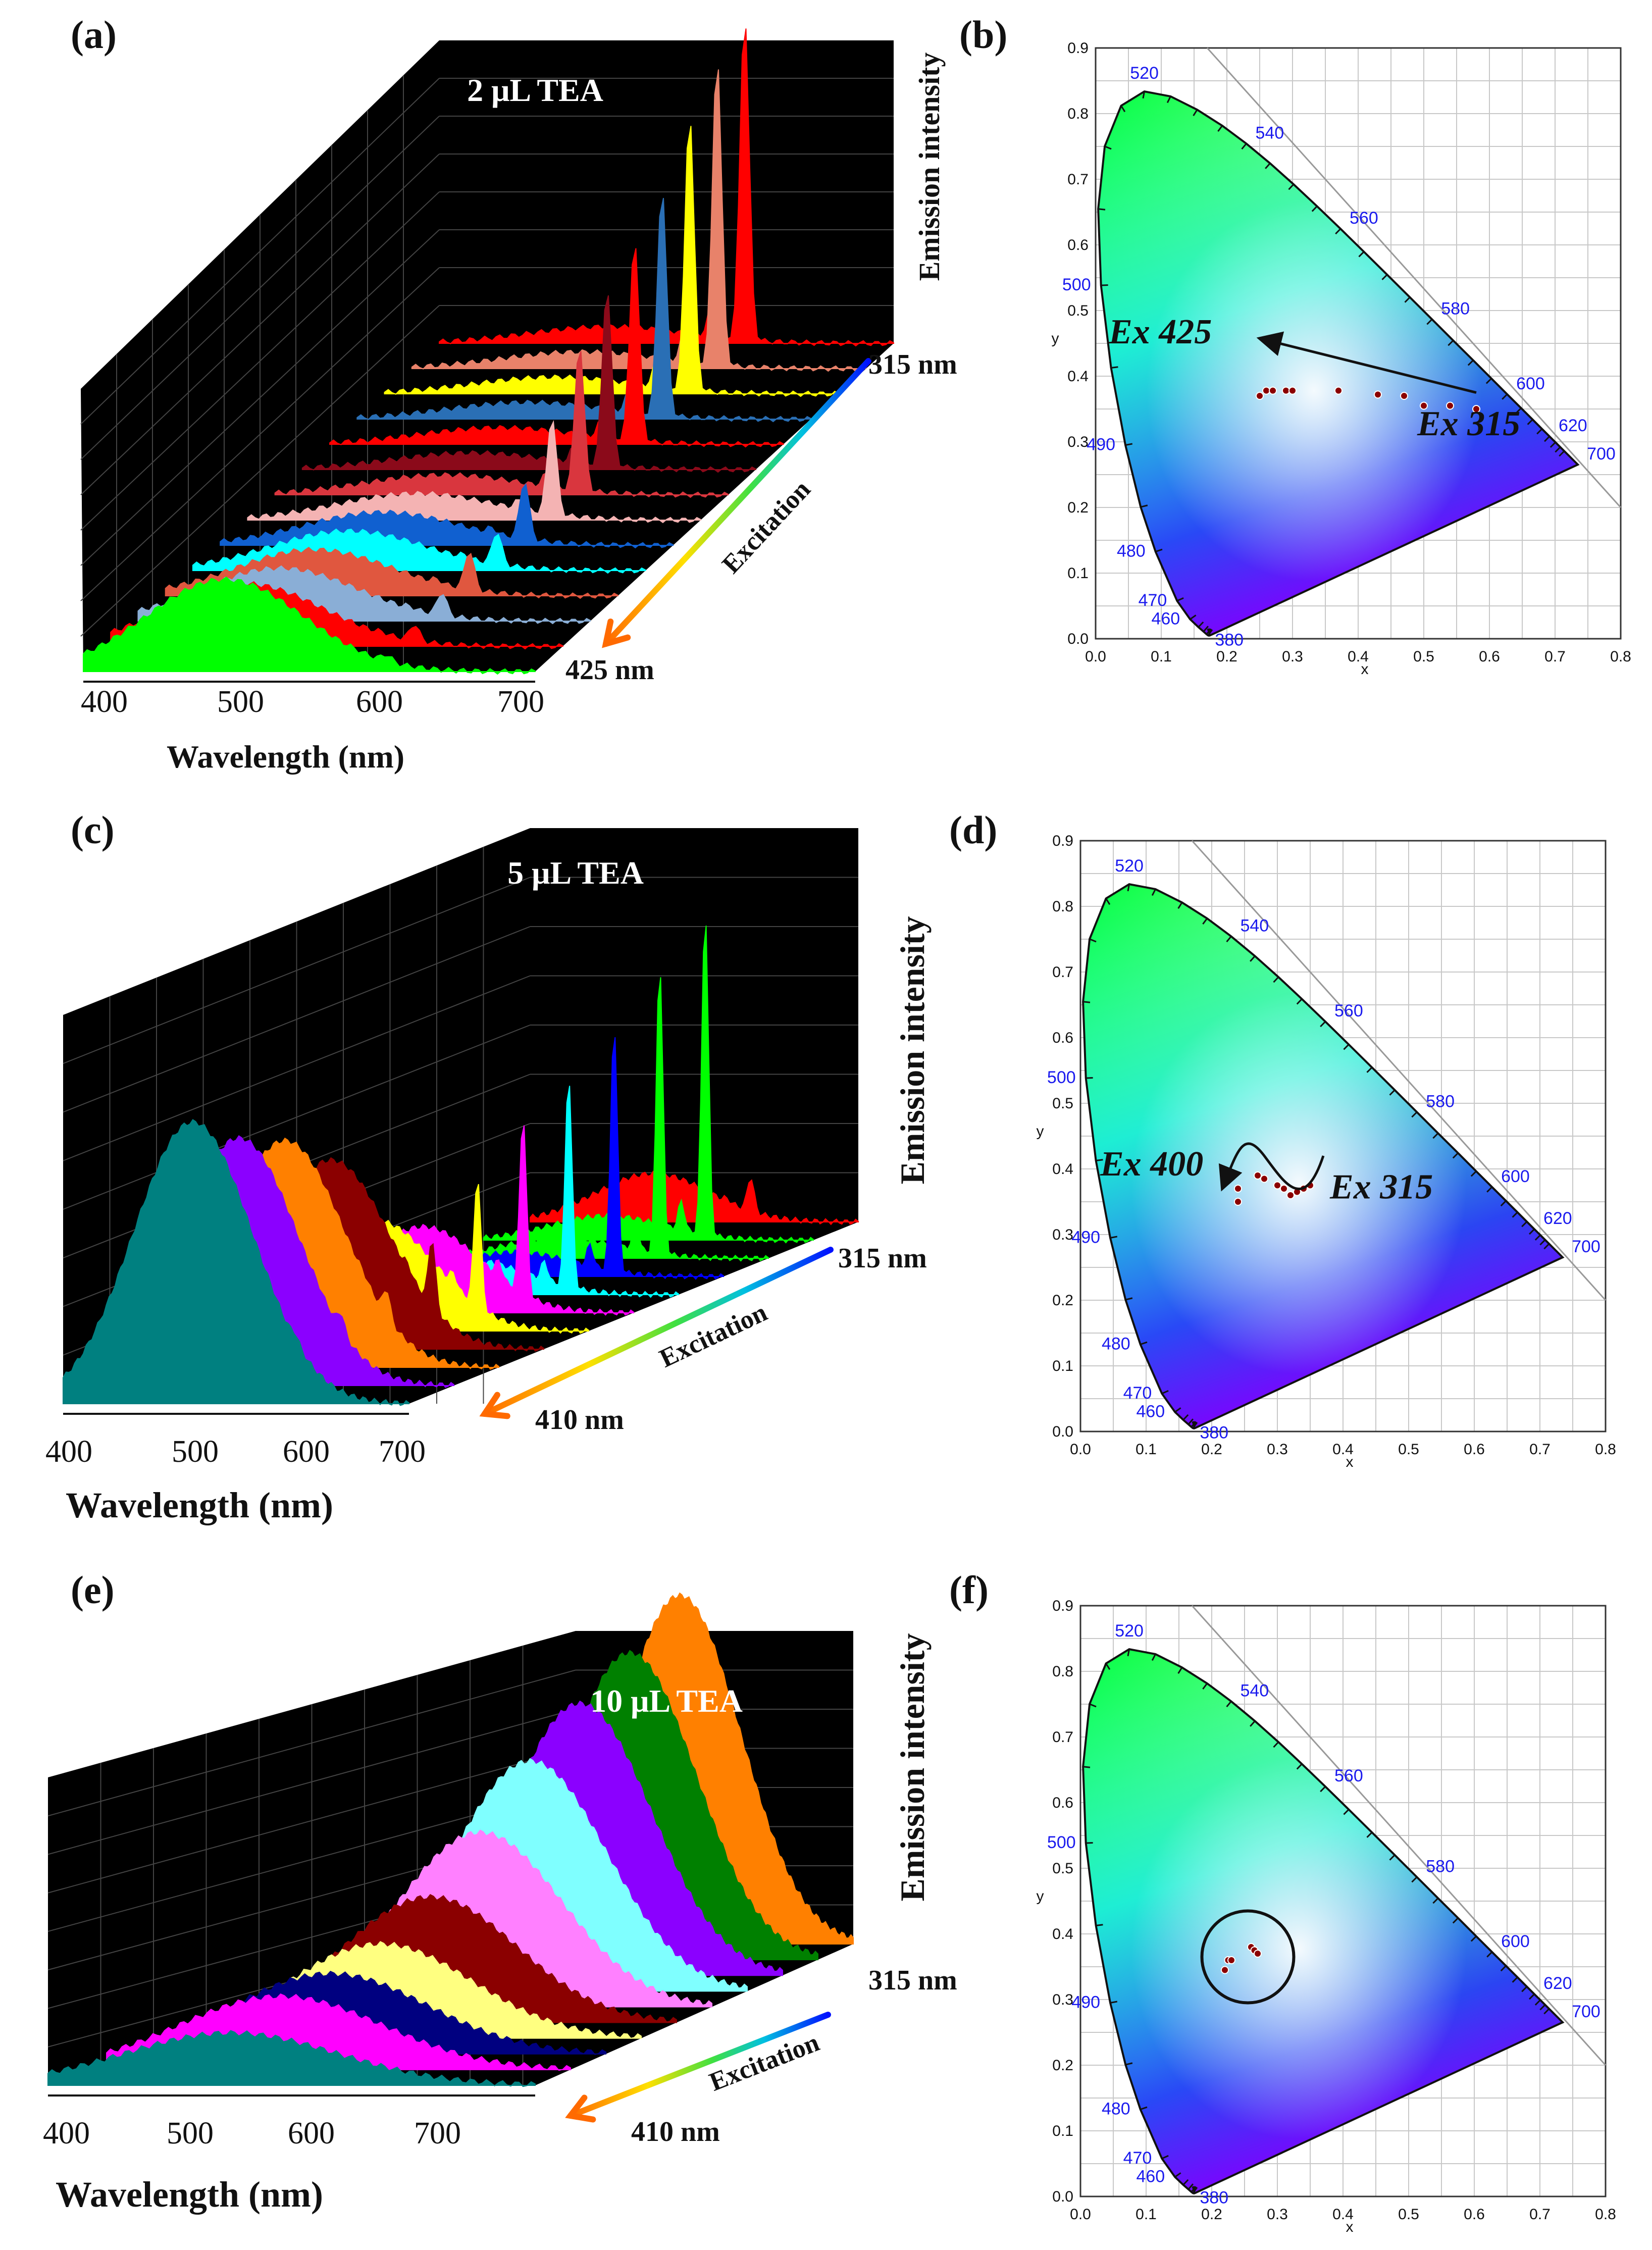 The height and width of the screenshot is (2250, 1652). What do you see at coordinates (579, 1420) in the screenshot?
I see `excitation-end-label: 410 nm` at bounding box center [579, 1420].